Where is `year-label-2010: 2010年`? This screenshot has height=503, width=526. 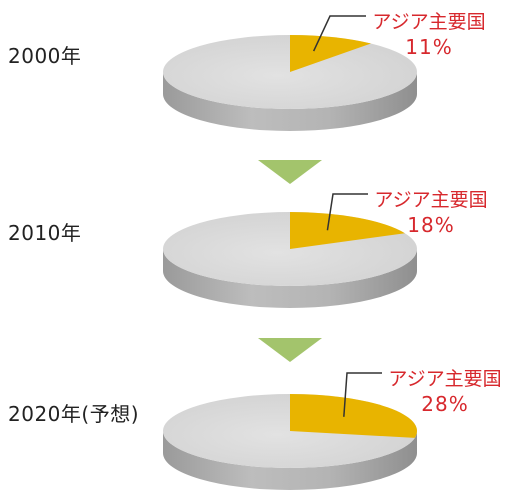 year-label-2010: 2010年 is located at coordinates (45, 233).